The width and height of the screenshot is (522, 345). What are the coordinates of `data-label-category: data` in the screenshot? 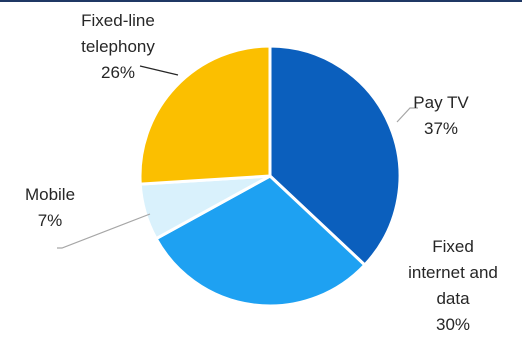 It's located at (453, 298).